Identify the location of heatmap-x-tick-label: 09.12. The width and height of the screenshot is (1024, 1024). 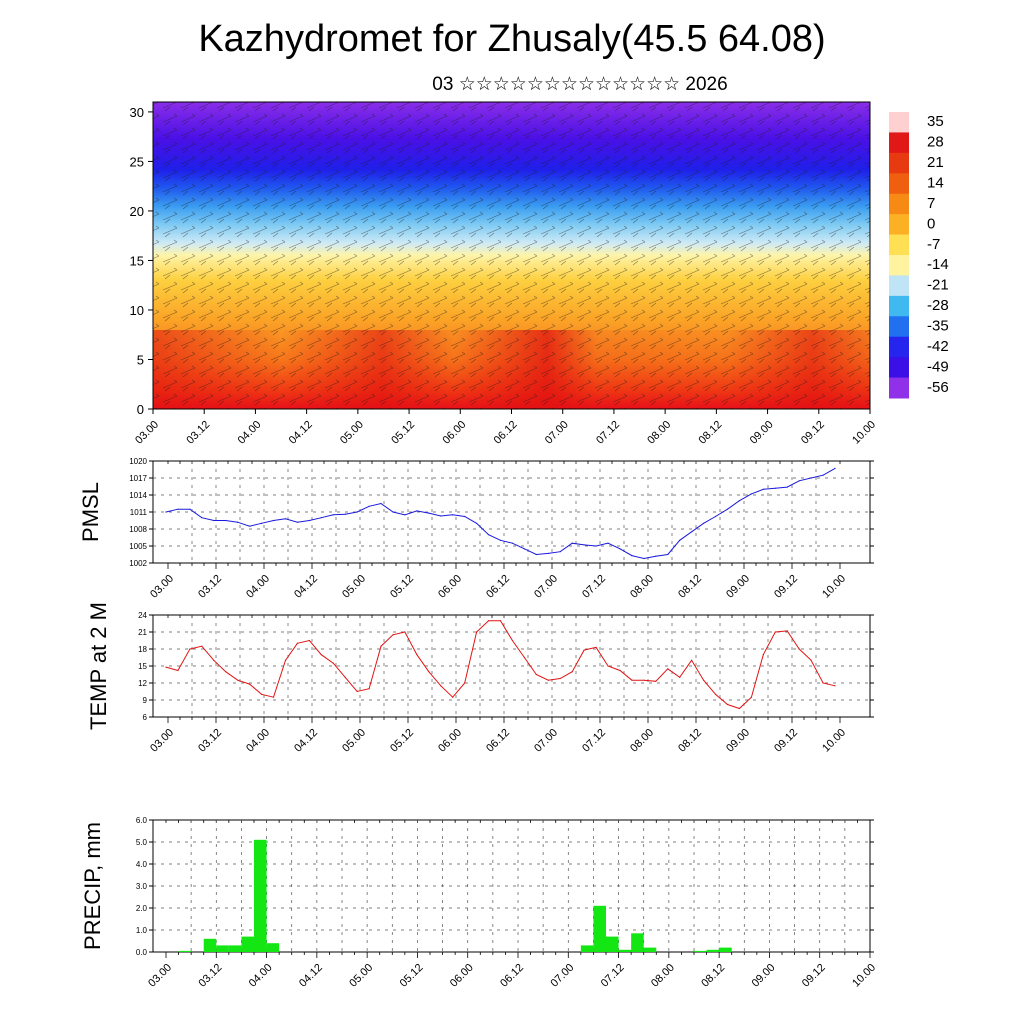
(813, 433).